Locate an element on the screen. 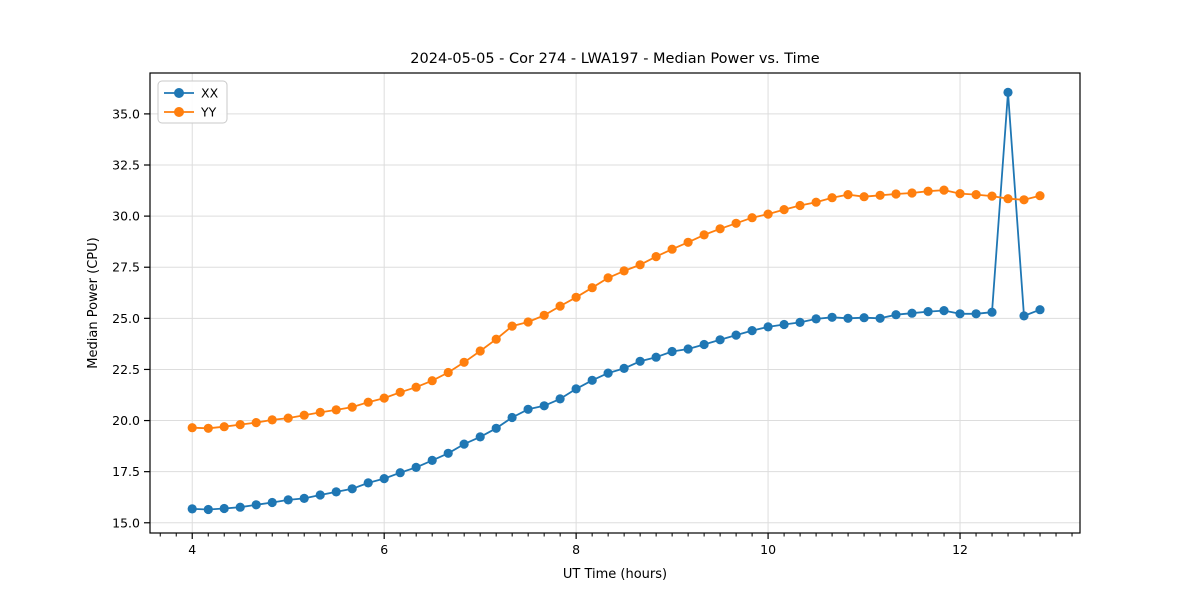 The height and width of the screenshot is (604, 1200). x-tick-label: 10 is located at coordinates (768, 549).